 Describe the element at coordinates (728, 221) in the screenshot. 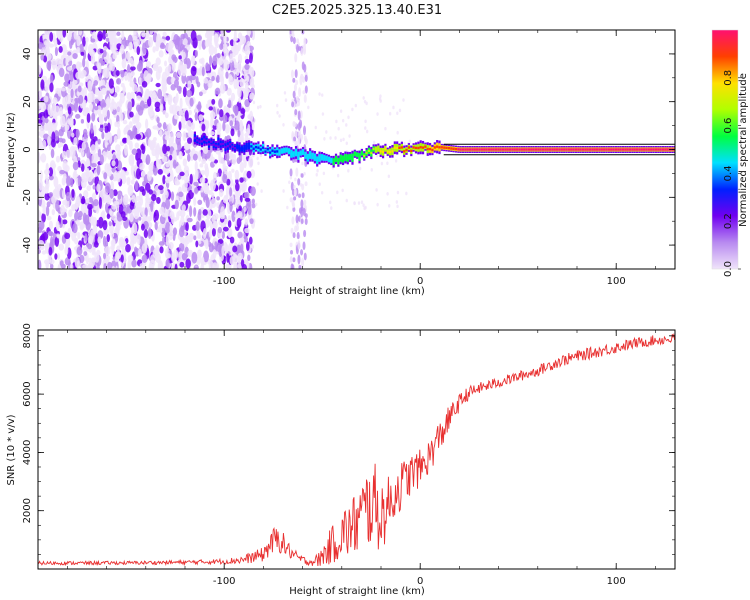

I see `colorbar-tick-label: 0.2` at that location.